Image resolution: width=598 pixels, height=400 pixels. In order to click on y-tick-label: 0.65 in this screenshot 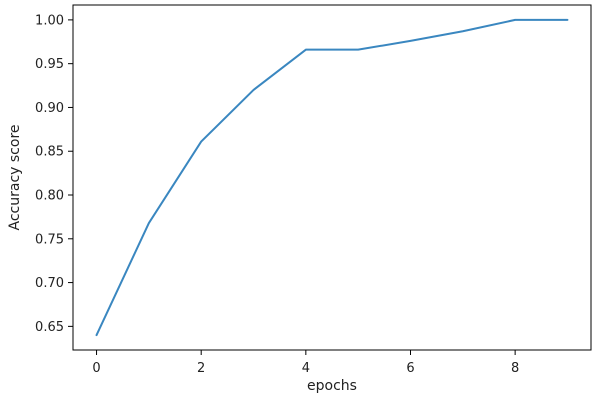, I will do `click(49, 327)`.